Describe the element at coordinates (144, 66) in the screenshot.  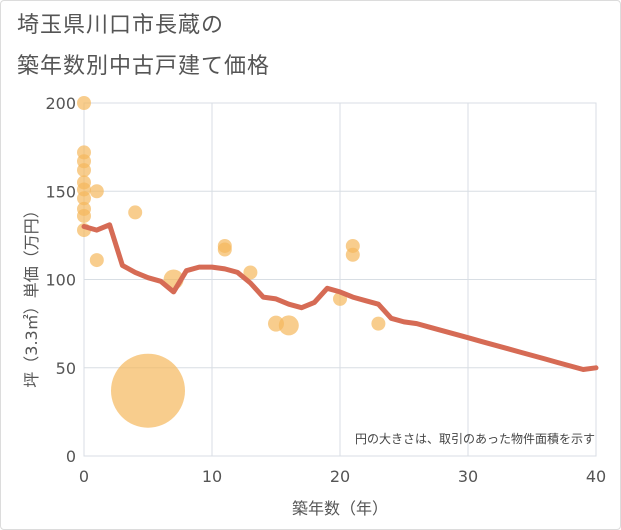
I see `chart-title-line2: 築年数別中古戸建て価格` at that location.